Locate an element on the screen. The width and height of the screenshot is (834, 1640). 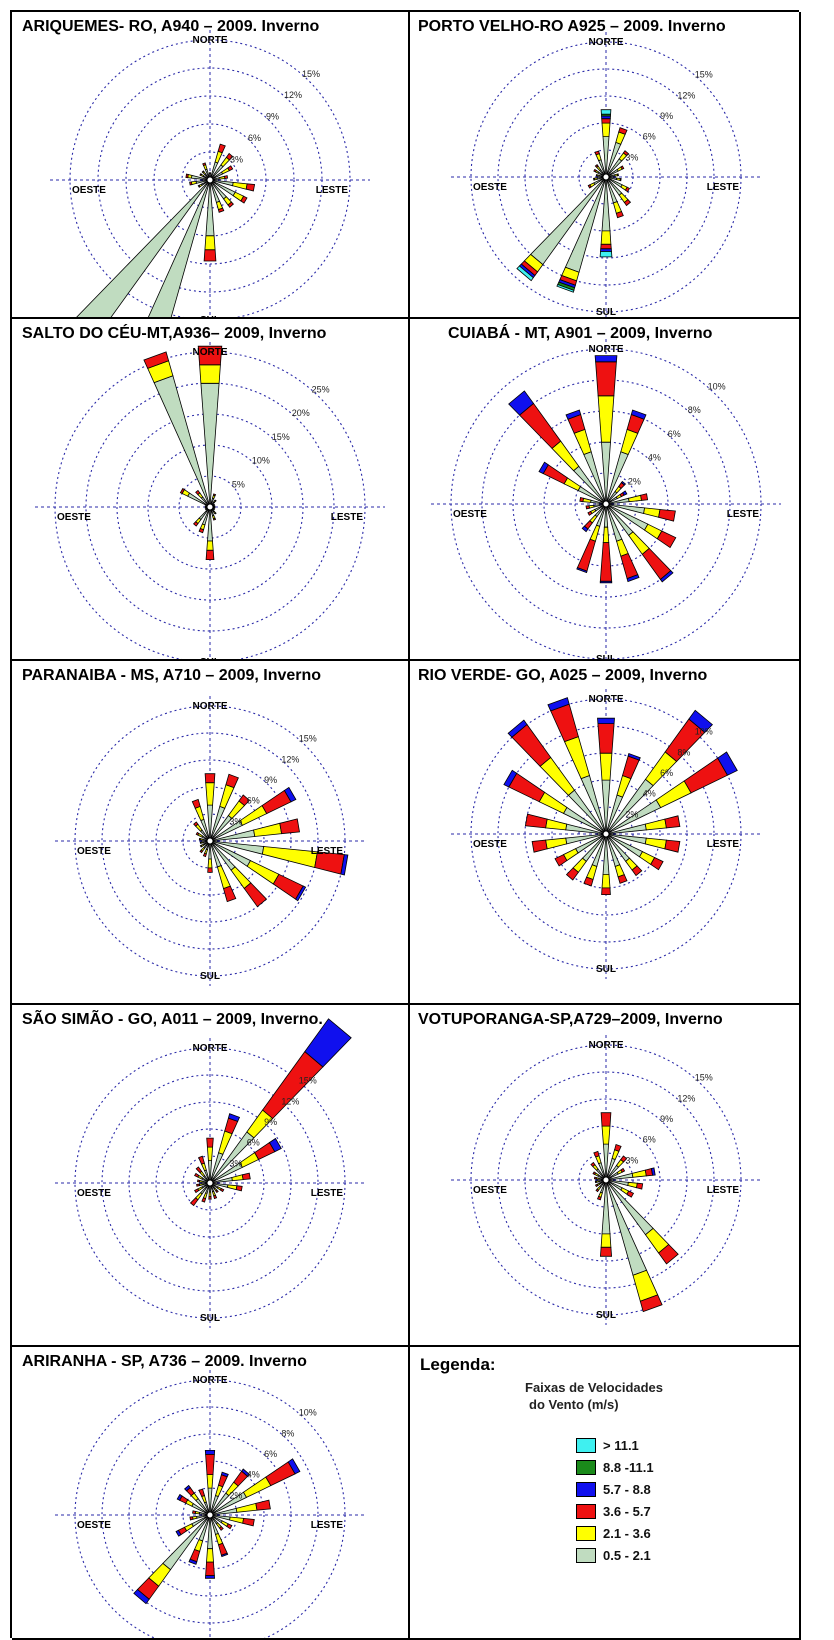
windrose-chart: 2% 4% 6% 8% 10% NORTE SUL LESTE OESTE is located at coordinates (606, 499).